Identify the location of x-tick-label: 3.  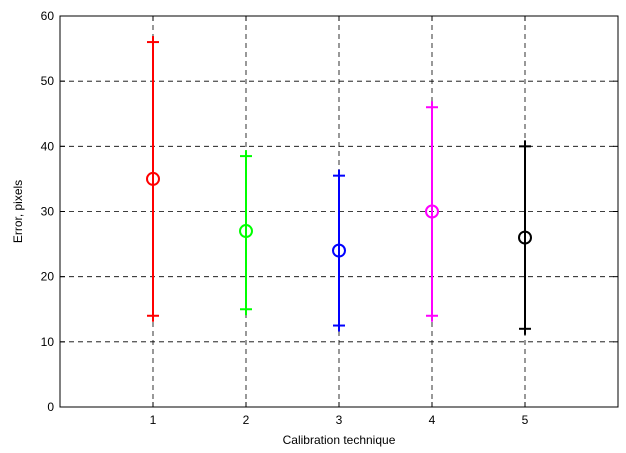
(339, 420).